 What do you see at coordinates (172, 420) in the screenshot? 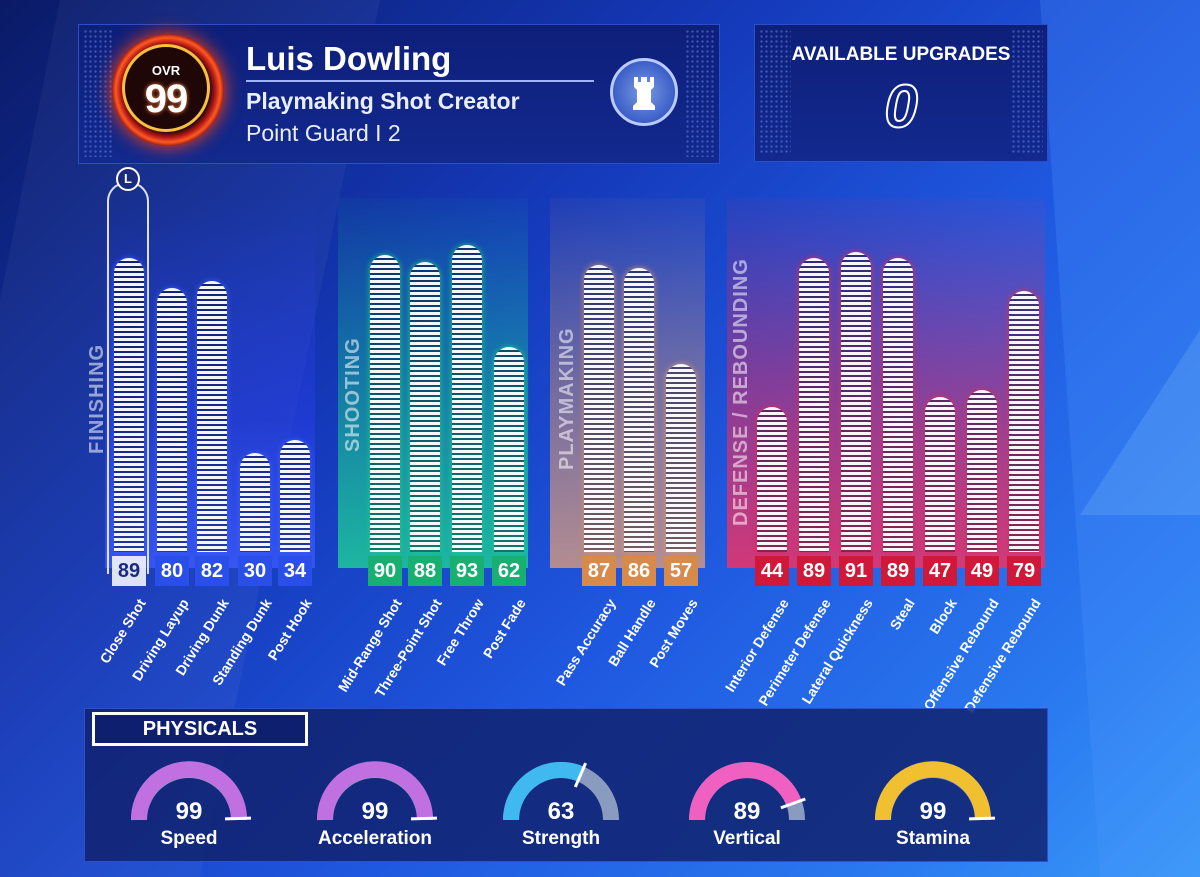
I see `bar-driving-layup` at bounding box center [172, 420].